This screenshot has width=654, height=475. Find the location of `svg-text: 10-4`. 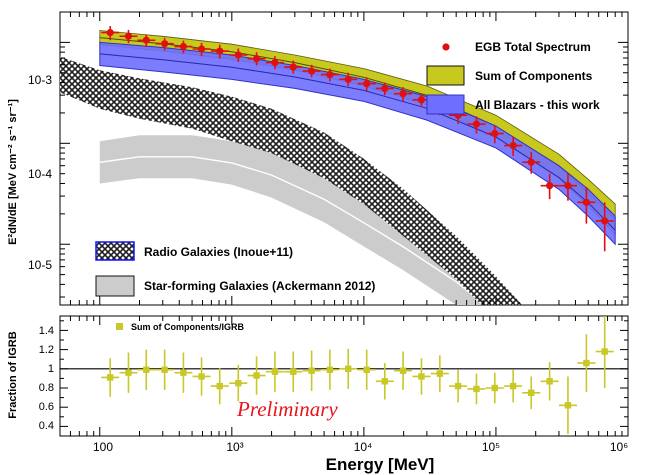

svg-text: 10-4 is located at coordinates (40, 174).